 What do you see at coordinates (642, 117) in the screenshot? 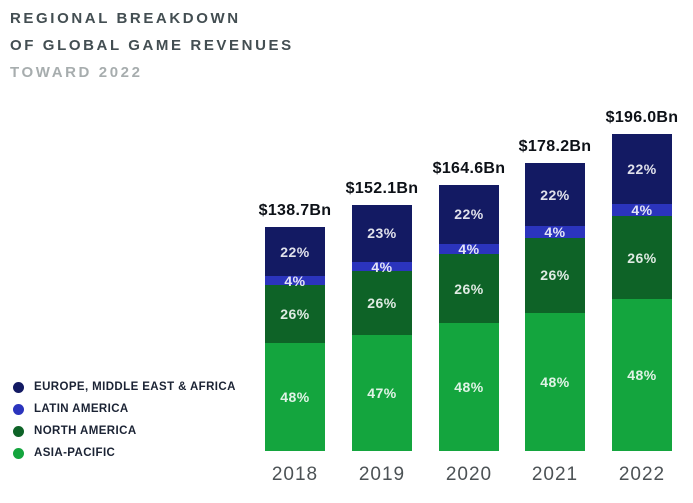
I see `bar-total-label-2022: $196.0Bn` at bounding box center [642, 117].